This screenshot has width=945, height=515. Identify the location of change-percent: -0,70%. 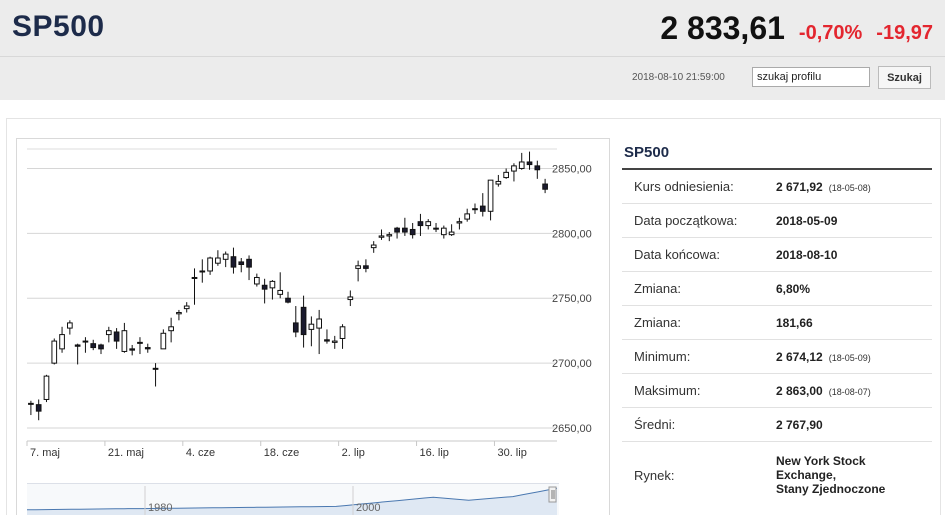
(830, 33).